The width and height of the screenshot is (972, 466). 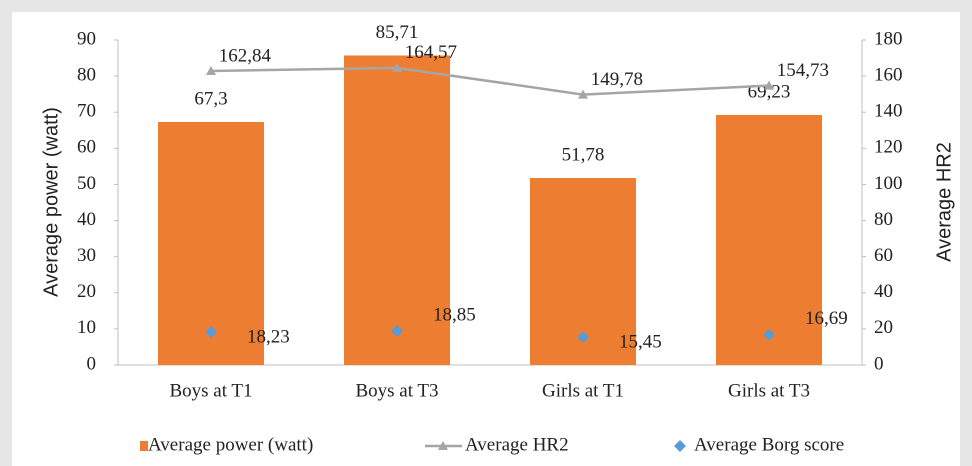 What do you see at coordinates (803, 70) in the screenshot?
I see `hr-value-label: 154,73` at bounding box center [803, 70].